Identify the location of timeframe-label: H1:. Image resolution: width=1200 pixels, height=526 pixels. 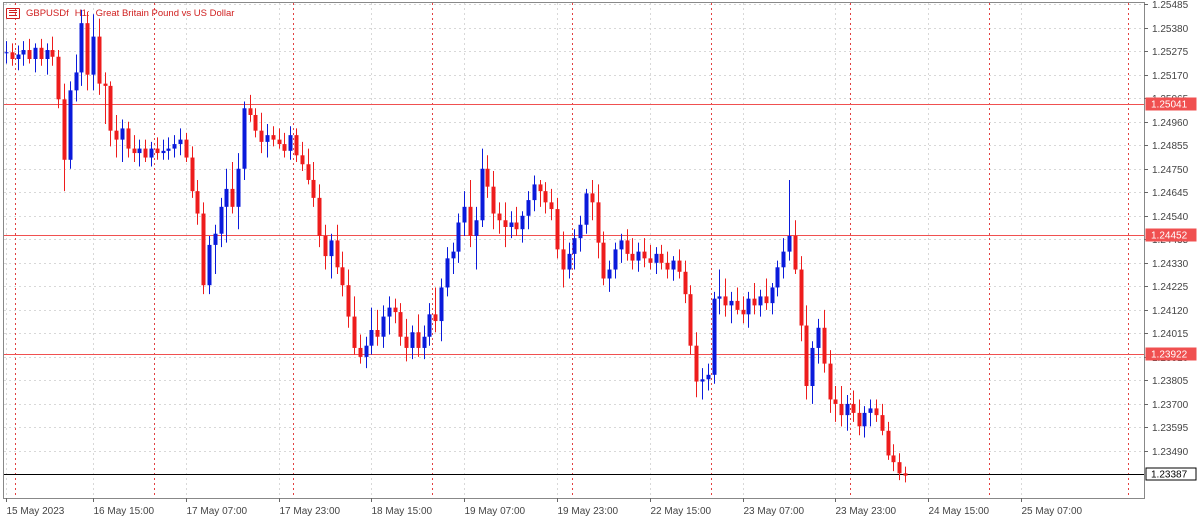
(82, 13).